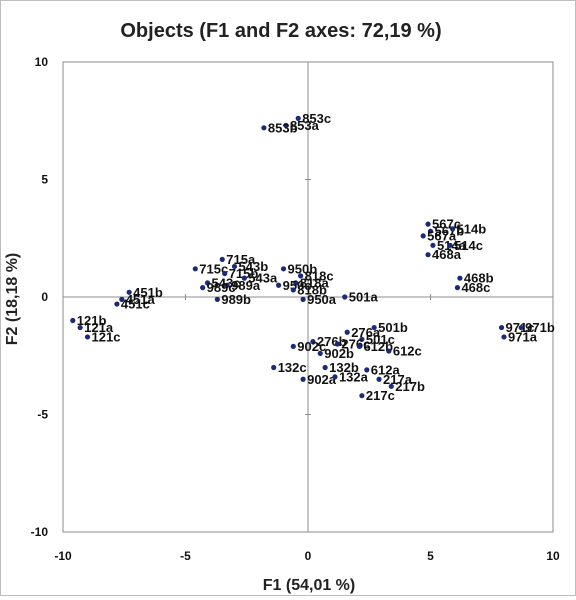  What do you see at coordinates (241, 259) in the screenshot?
I see `data-label: 715a` at bounding box center [241, 259].